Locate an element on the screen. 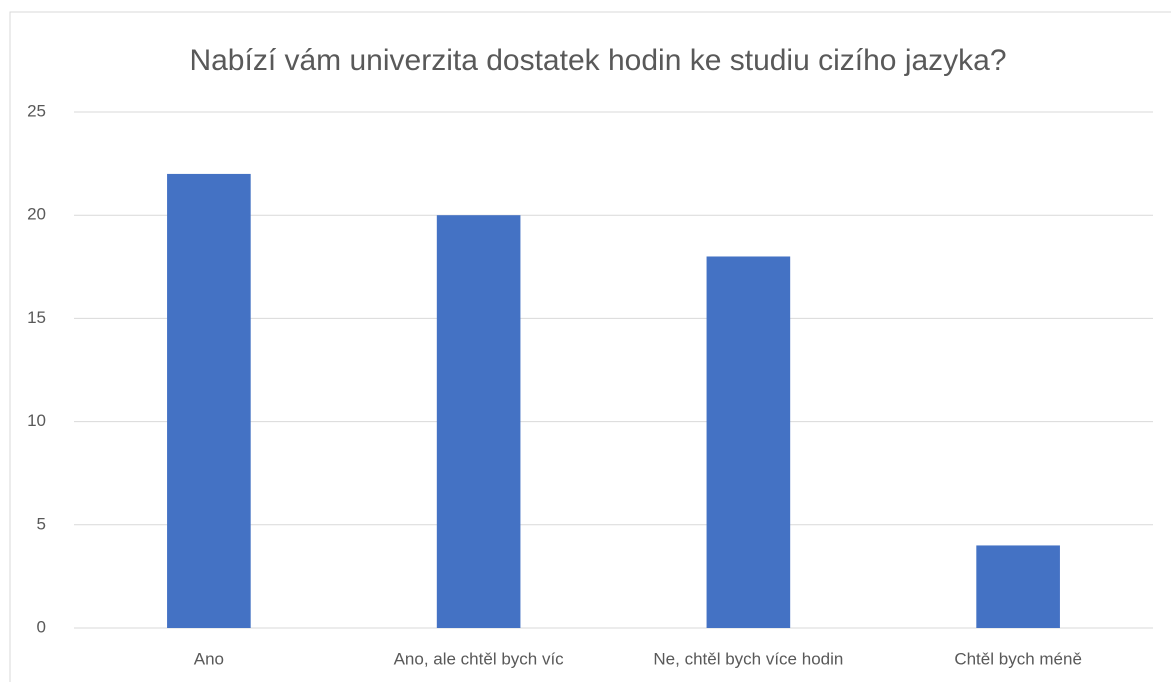  y-tick-label: 15 is located at coordinates (36, 317).